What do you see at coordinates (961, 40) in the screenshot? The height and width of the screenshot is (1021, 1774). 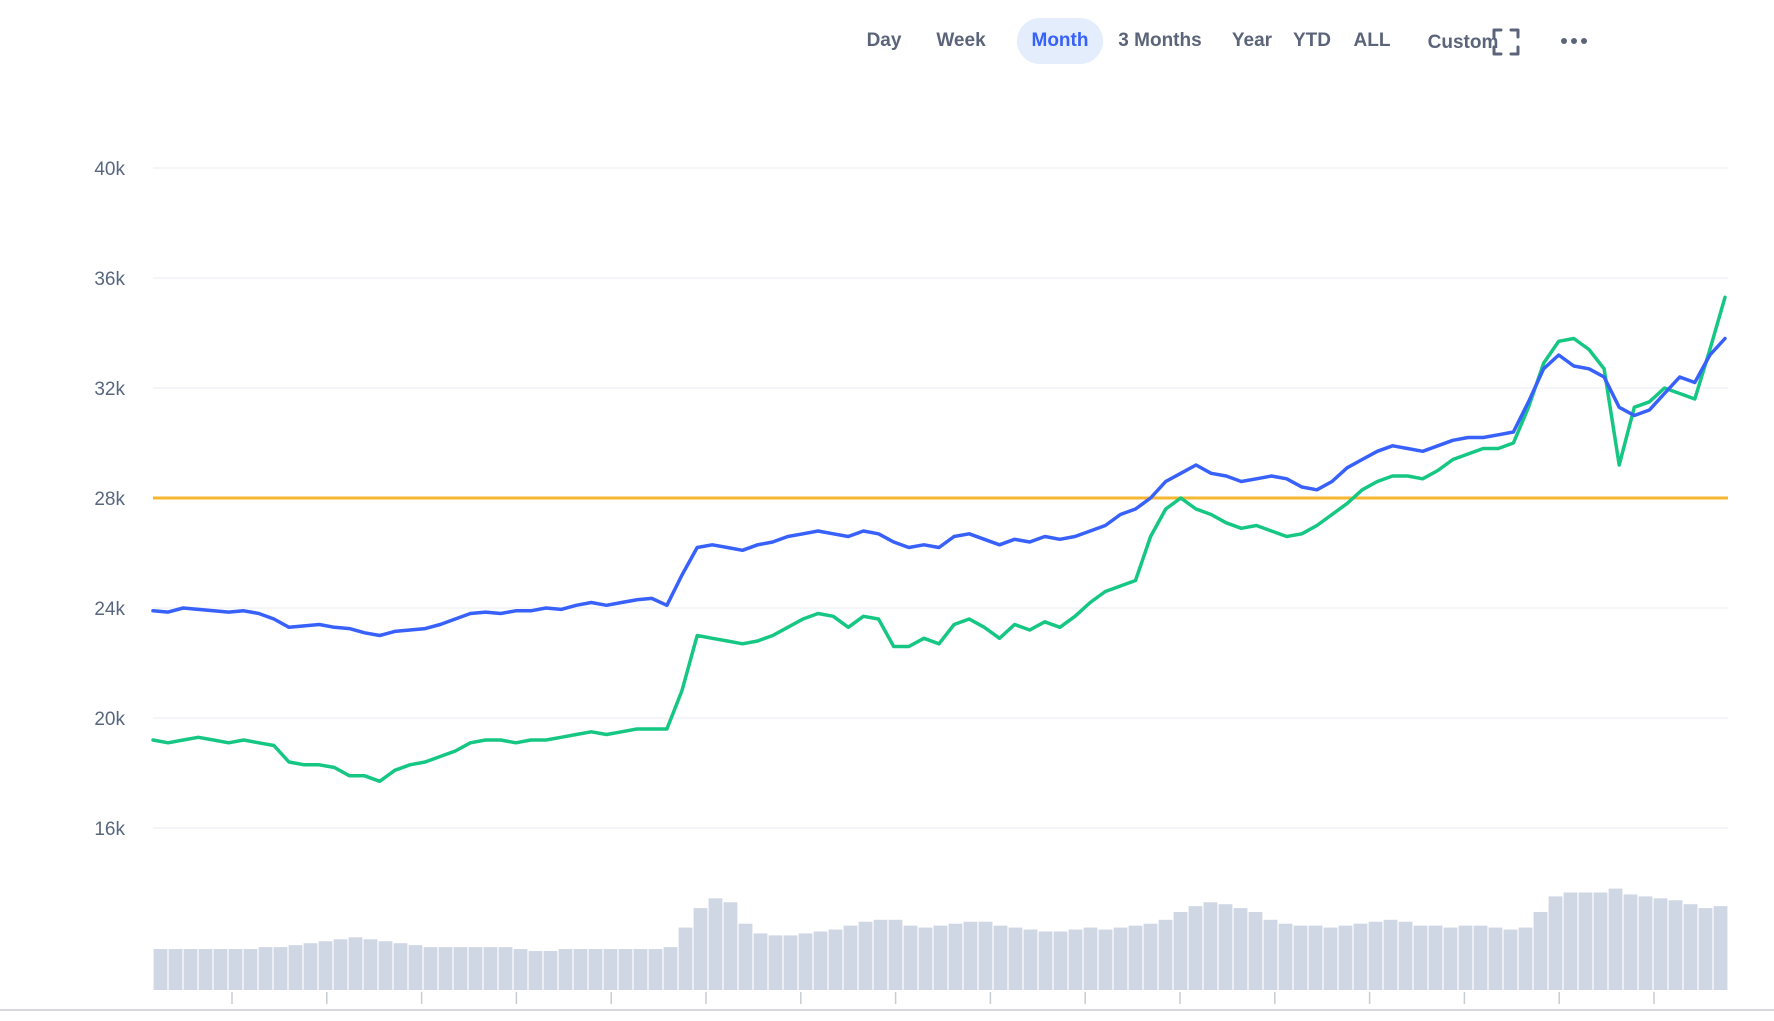 I see `range-button-week: Week` at bounding box center [961, 40].